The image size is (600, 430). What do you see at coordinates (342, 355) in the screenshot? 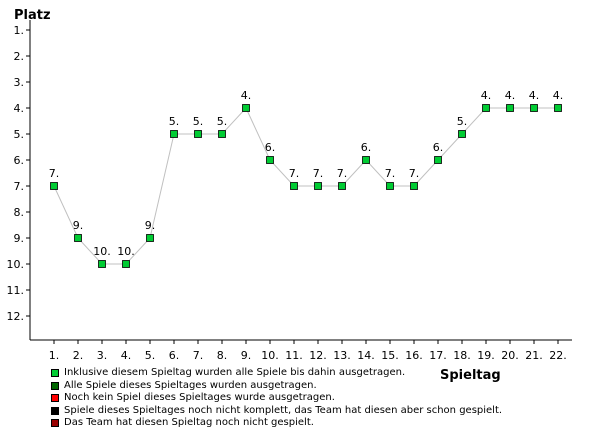
I see `x-tick-label: 13.` at bounding box center [342, 355].